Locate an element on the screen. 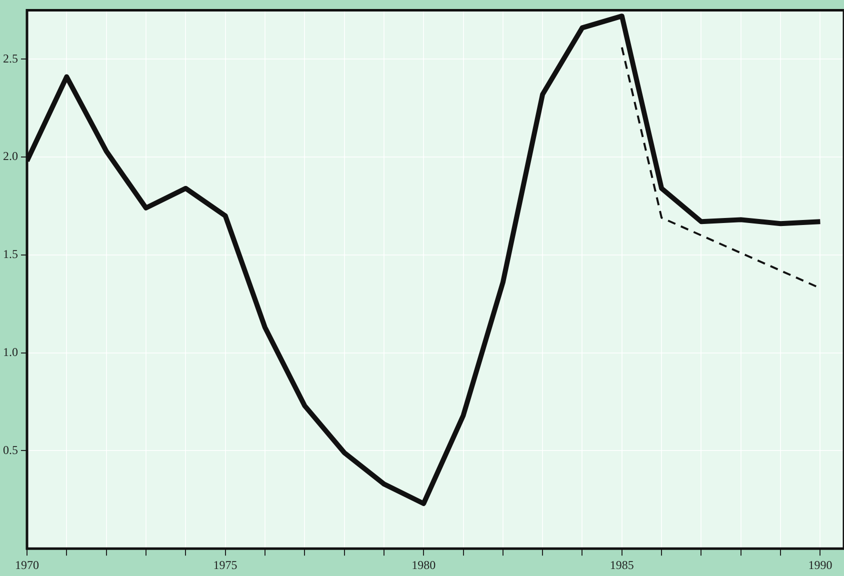  y-tick-label: 1.5 is located at coordinates (10, 254).